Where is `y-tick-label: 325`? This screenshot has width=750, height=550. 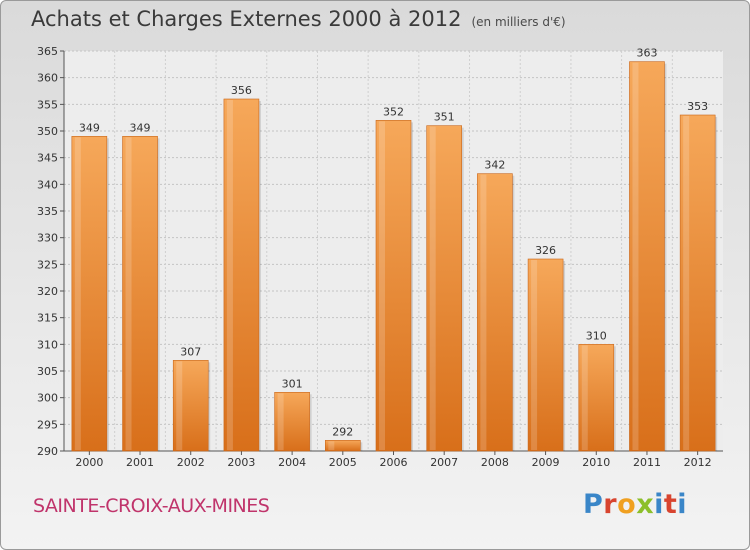 y-tick-label: 325 is located at coordinates (47, 264).